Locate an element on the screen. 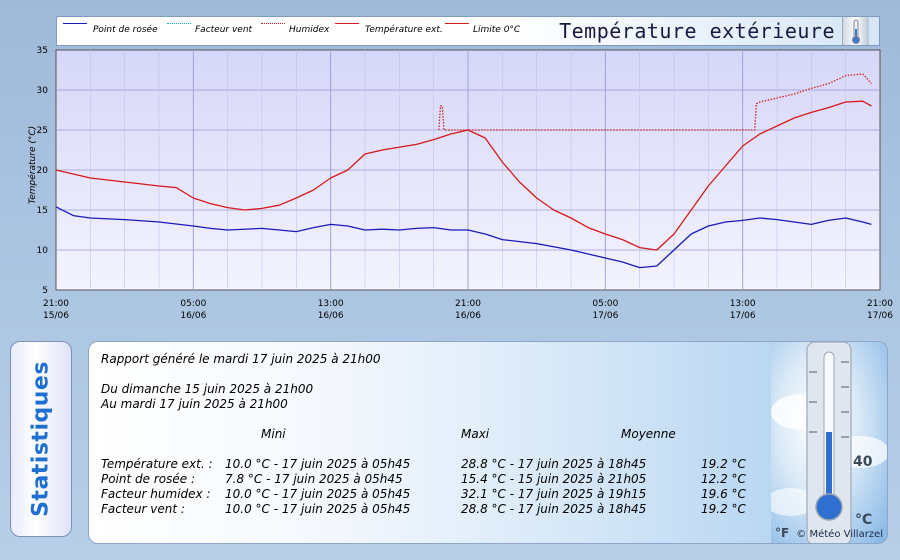  thermometer-unit-f: °F is located at coordinates (782, 533).